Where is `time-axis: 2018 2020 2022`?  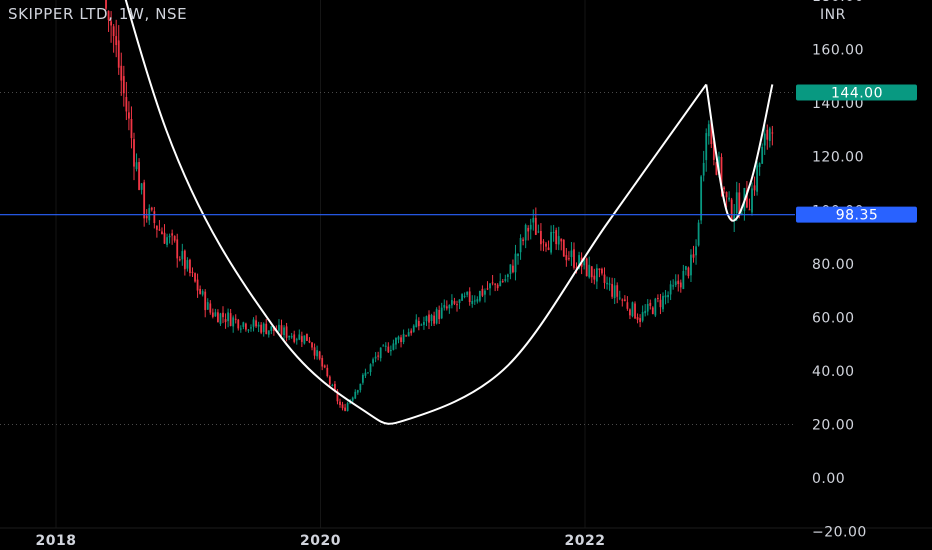
time-axis: 2018 2020 2022 is located at coordinates (321, 541).